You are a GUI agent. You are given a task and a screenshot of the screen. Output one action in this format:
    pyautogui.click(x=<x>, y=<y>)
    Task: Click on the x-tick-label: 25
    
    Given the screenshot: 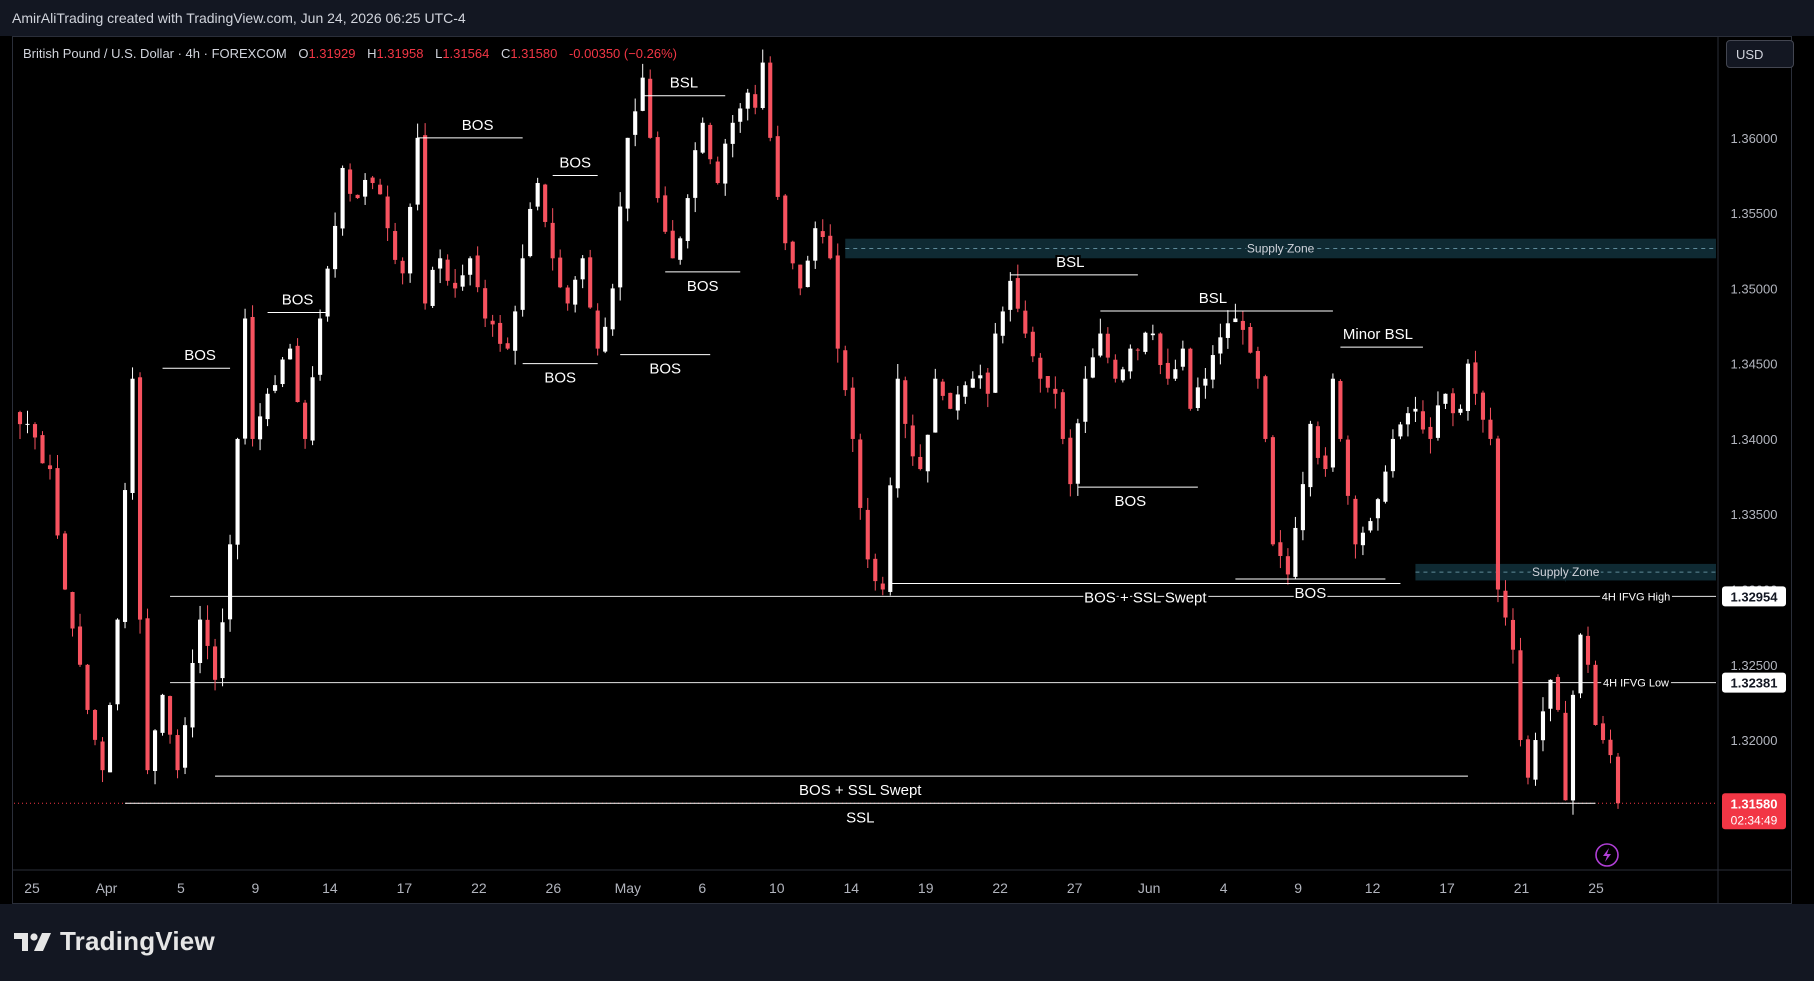 What is the action you would take?
    pyautogui.click(x=32, y=888)
    